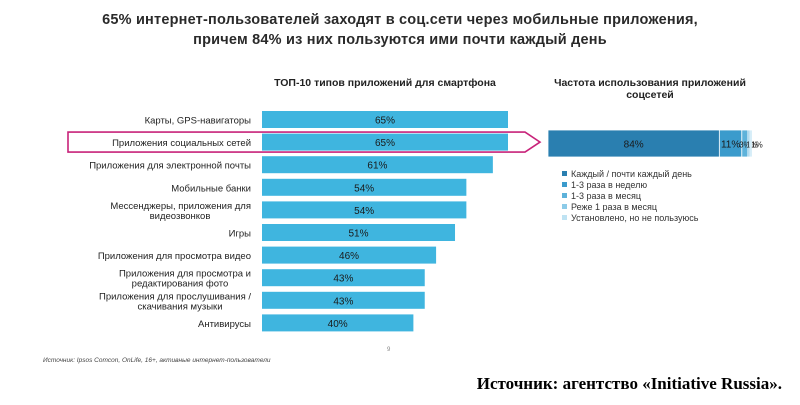  Describe the element at coordinates (198, 121) in the screenshot. I see `category-label: Карты, GPS-навигаторы` at that location.